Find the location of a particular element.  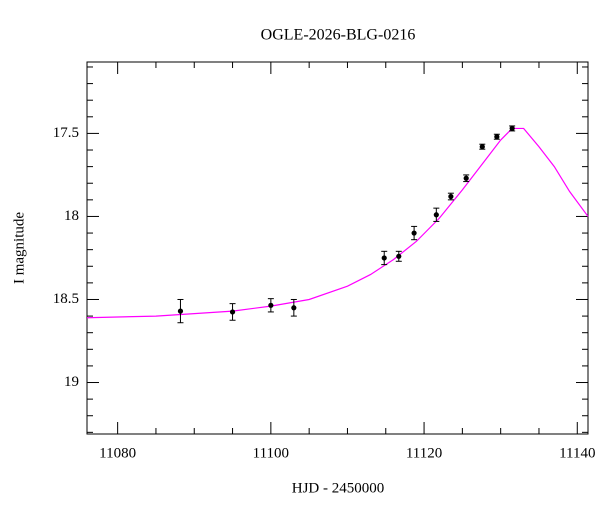

y-tick-label: 18 is located at coordinates (71, 216).